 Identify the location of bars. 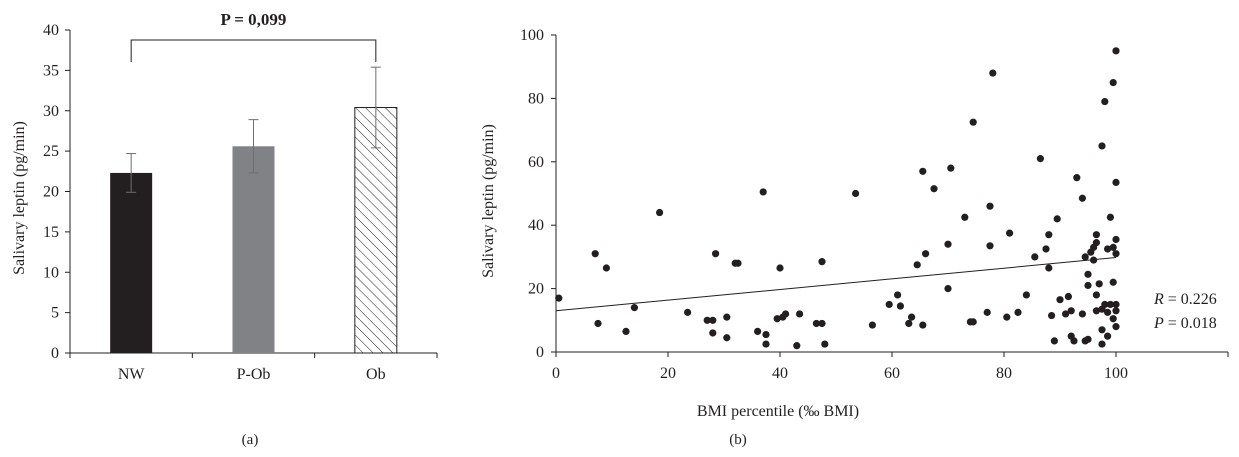
(254, 230).